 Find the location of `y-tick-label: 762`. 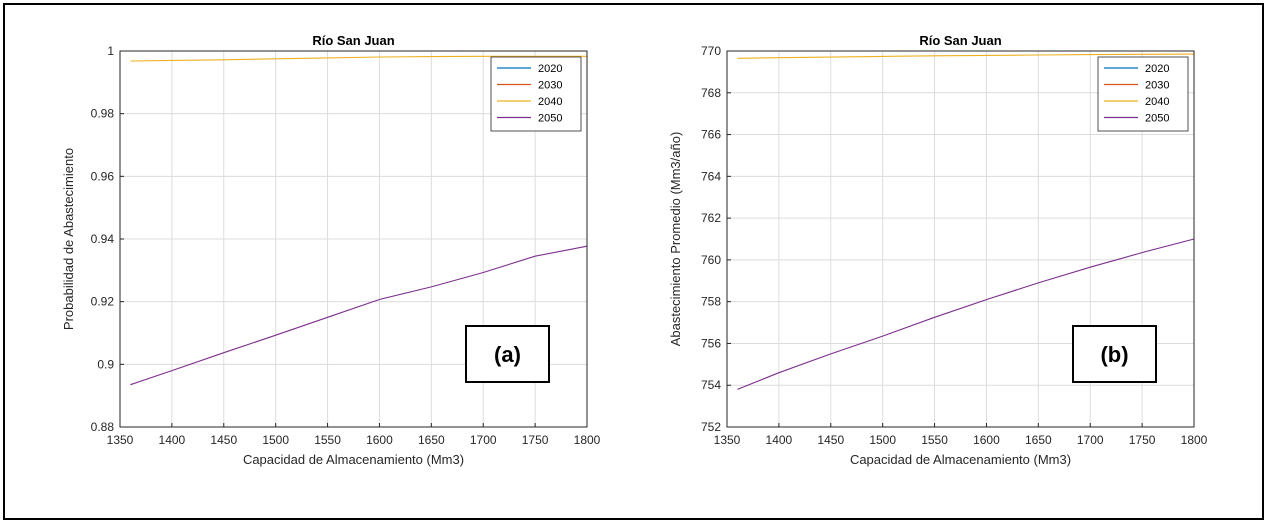

y-tick-label: 762 is located at coordinates (711, 218).